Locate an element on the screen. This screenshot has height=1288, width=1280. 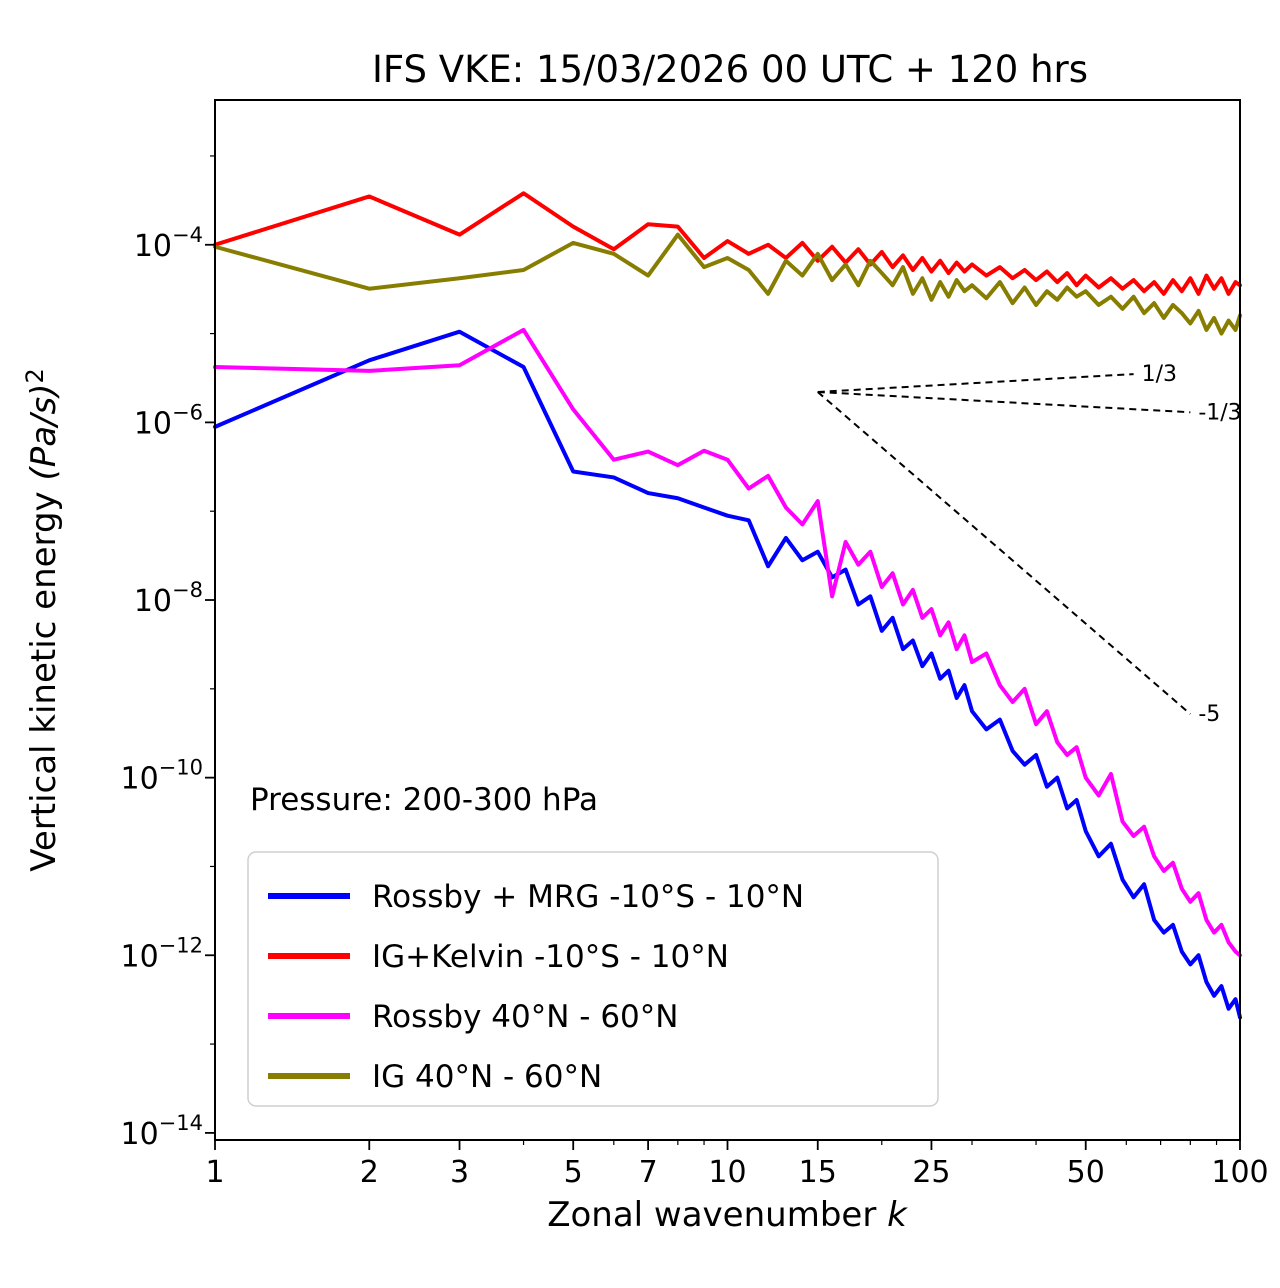
x-tick-label: 25 is located at coordinates (931, 1172).